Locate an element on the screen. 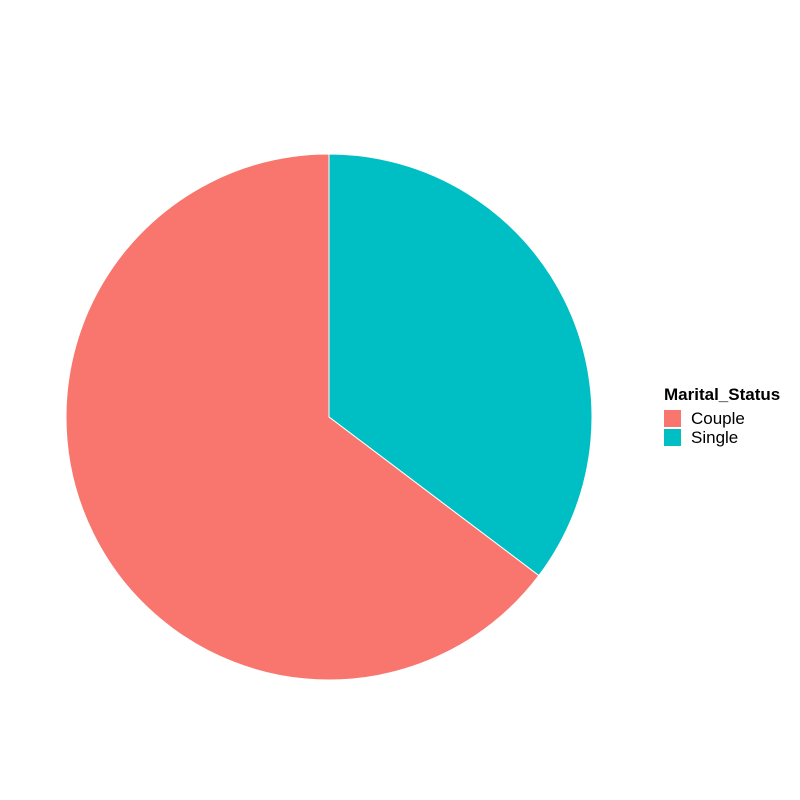  legend-key-single is located at coordinates (672, 437).